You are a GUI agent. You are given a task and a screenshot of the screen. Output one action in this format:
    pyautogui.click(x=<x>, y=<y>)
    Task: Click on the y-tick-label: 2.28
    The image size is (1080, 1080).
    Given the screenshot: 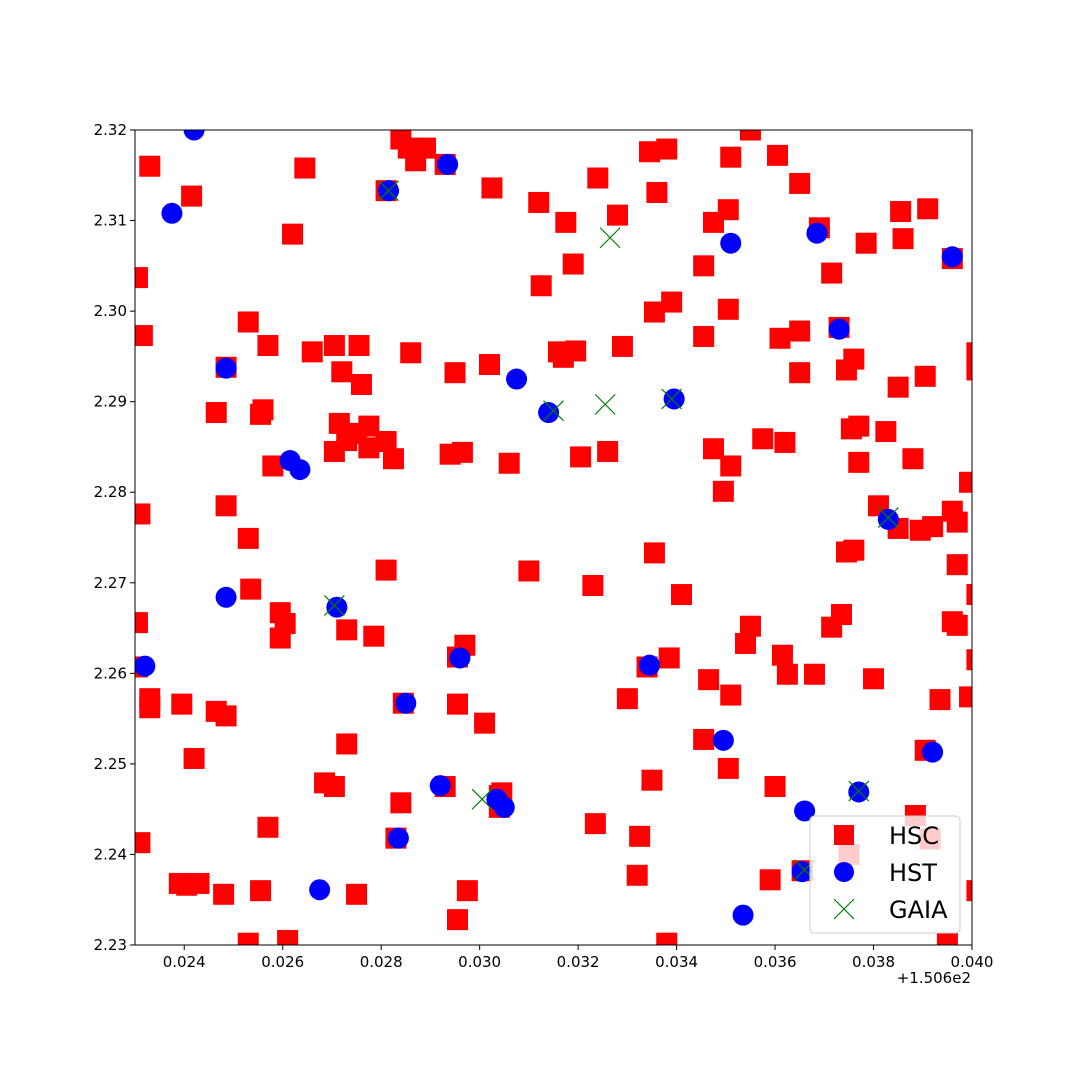 What is the action you would take?
    pyautogui.click(x=110, y=492)
    